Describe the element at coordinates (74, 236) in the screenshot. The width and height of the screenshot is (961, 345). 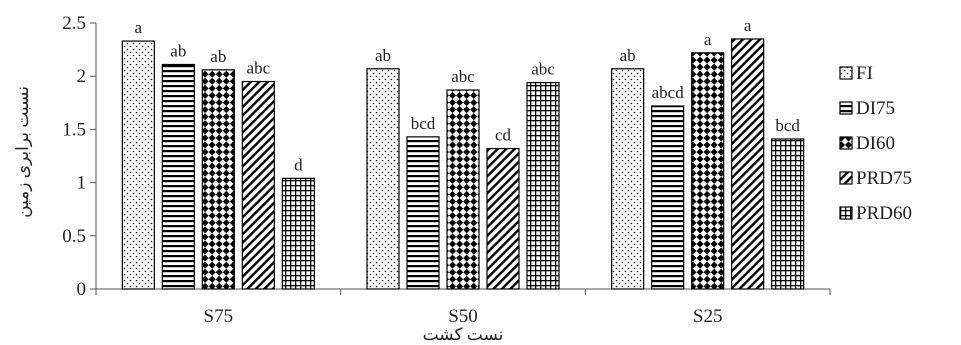
I see `y-tick-label: 0.5` at that location.